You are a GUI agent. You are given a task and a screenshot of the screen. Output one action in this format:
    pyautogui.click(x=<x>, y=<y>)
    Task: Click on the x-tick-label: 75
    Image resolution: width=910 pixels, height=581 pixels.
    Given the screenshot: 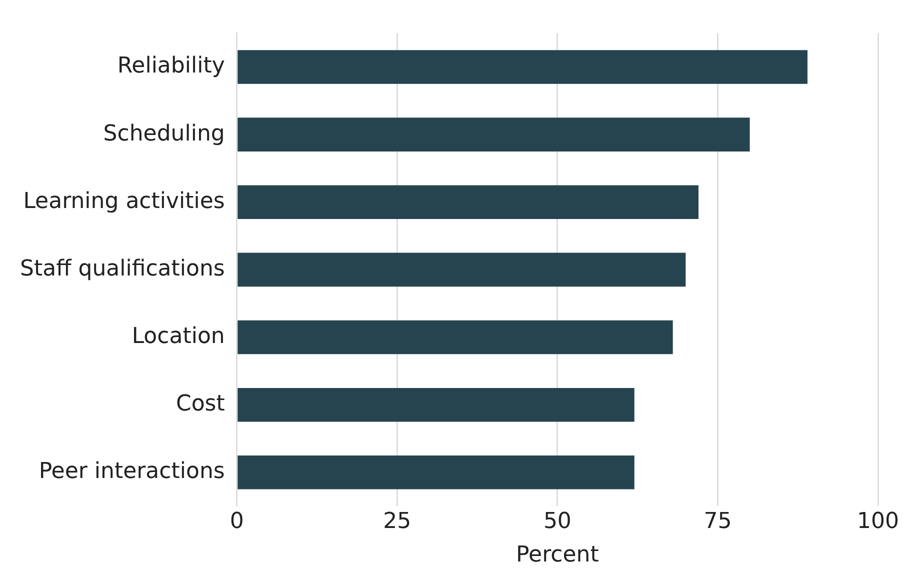 What is the action you would take?
    pyautogui.click(x=718, y=521)
    